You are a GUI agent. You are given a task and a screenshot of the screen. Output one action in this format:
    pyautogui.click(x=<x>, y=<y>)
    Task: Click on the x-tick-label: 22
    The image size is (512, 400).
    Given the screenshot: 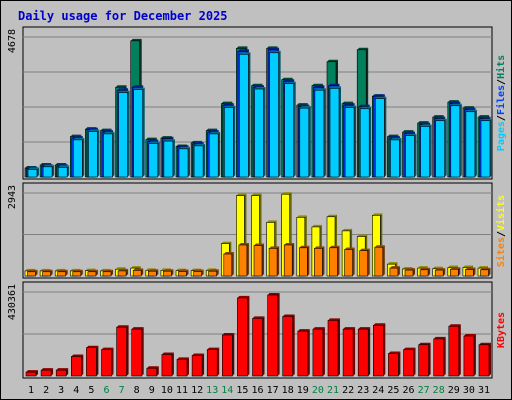 What is the action you would take?
    pyautogui.click(x=348, y=390)
    